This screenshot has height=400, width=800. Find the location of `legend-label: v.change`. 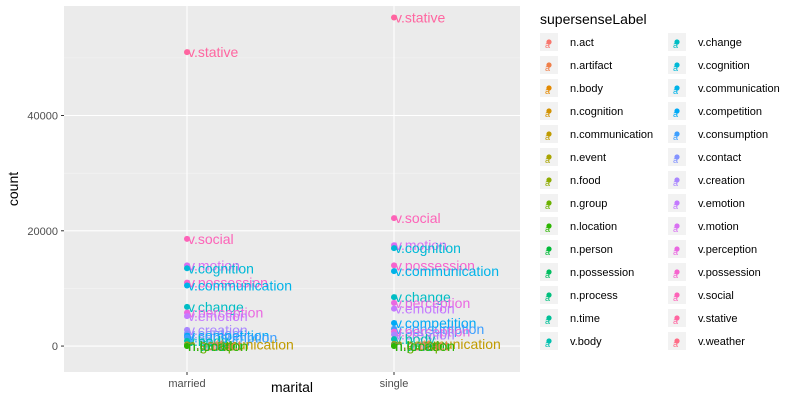

legend-label: v.change is located at coordinates (720, 43).